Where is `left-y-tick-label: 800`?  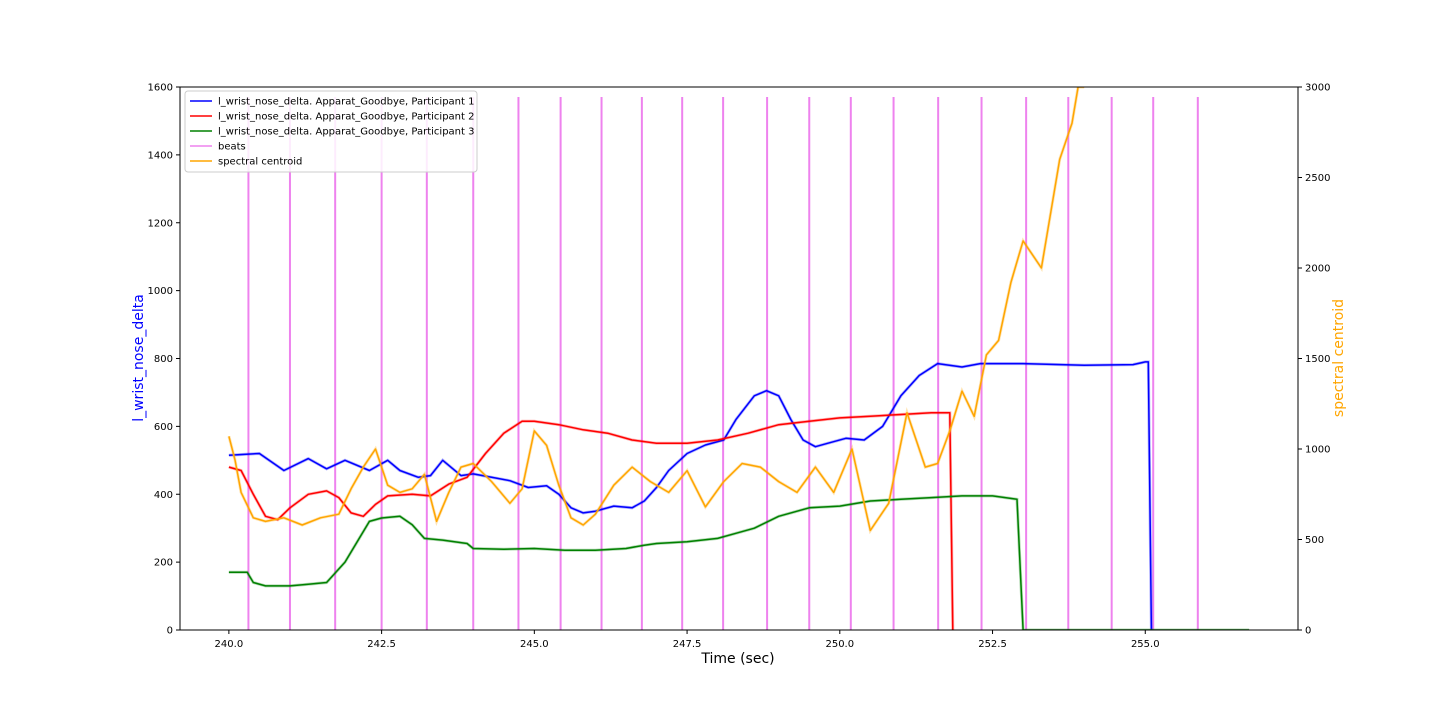 left-y-tick-label: 800 is located at coordinates (163, 359).